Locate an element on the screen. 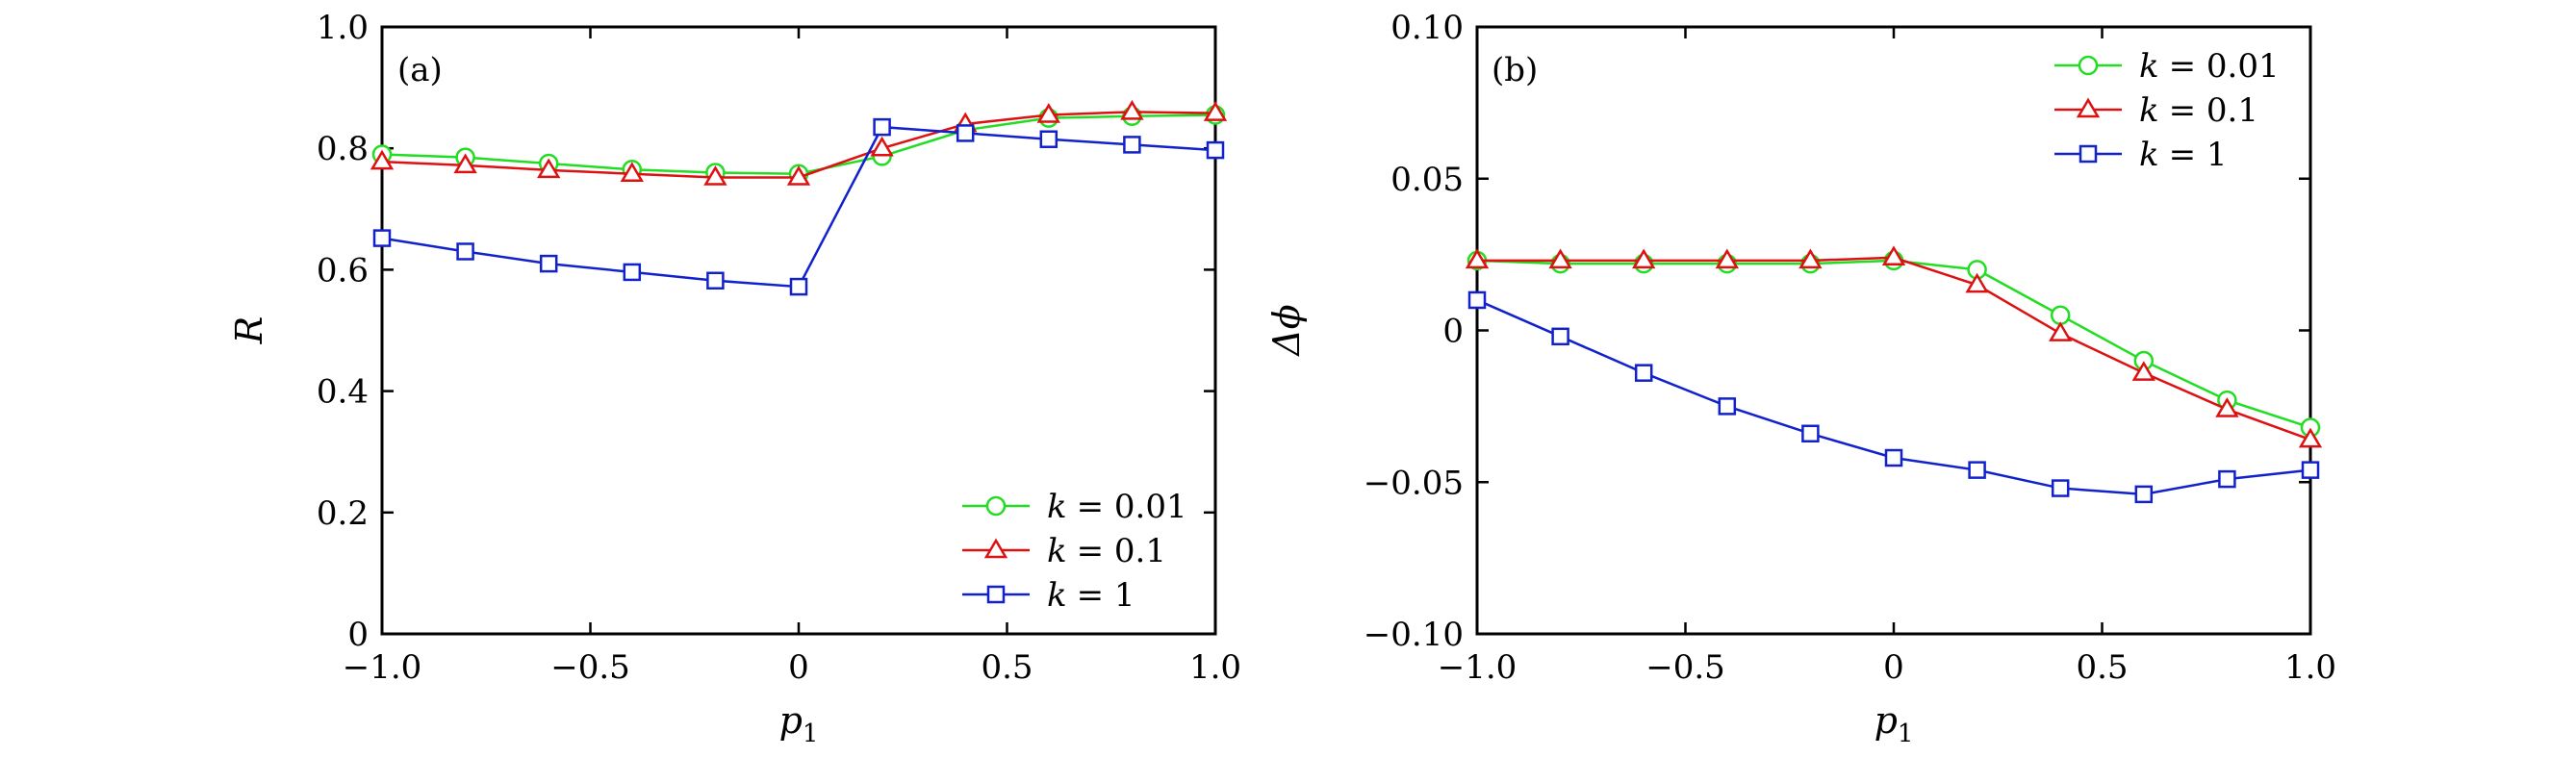 The height and width of the screenshot is (757, 2576). series-circle is located at coordinates (1894, 344).